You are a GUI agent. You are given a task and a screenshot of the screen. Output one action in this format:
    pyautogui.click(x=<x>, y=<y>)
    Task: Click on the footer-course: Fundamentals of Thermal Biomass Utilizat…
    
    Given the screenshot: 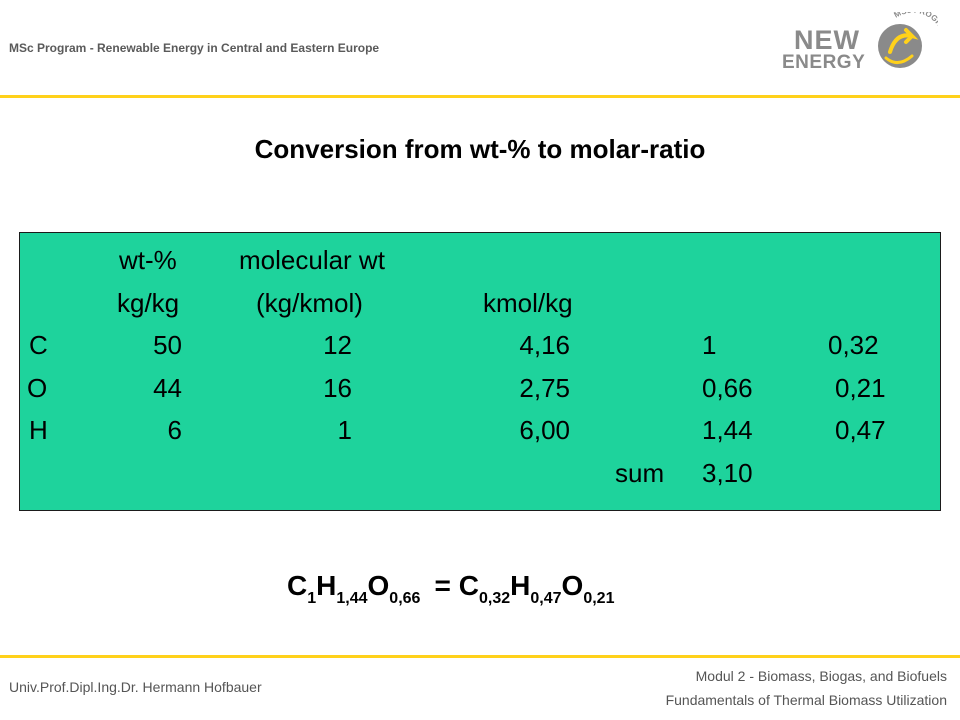 What is the action you would take?
    pyautogui.click(x=806, y=700)
    